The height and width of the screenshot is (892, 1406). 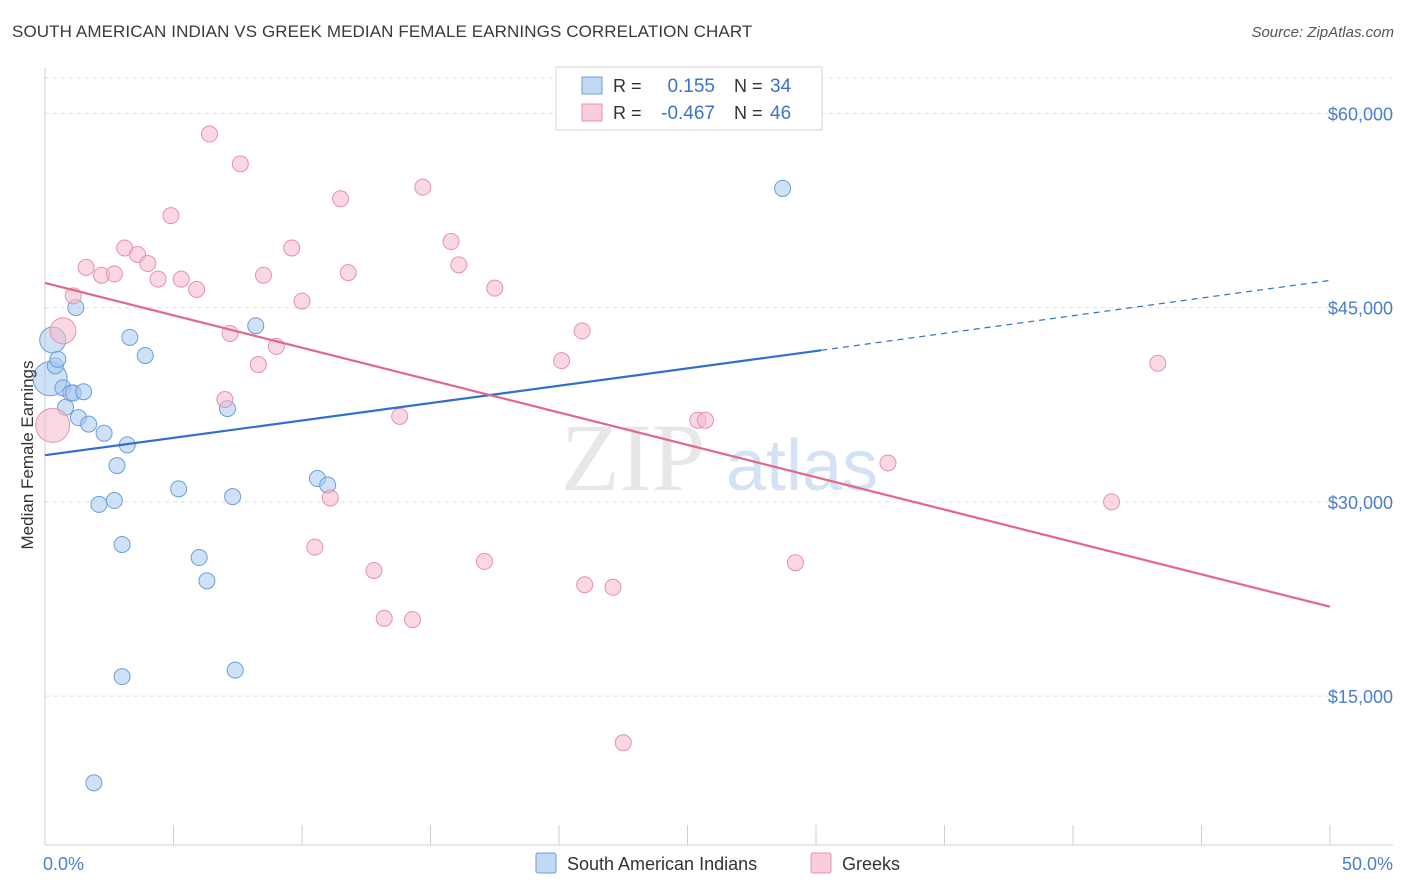 I want to click on watermark-zip: ZIP, so click(x=633, y=457).